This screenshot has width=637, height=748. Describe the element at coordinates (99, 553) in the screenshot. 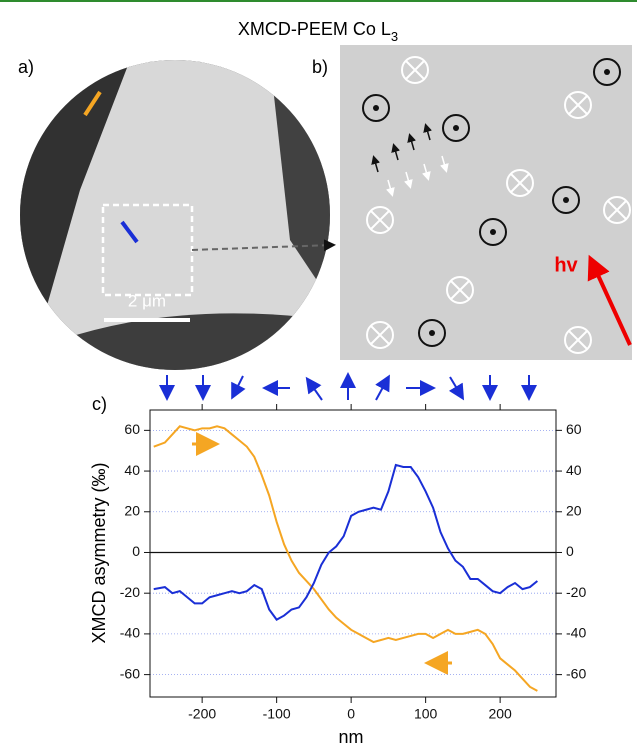

I see `y-axis-label: XMCD asymmetry (‰)` at that location.